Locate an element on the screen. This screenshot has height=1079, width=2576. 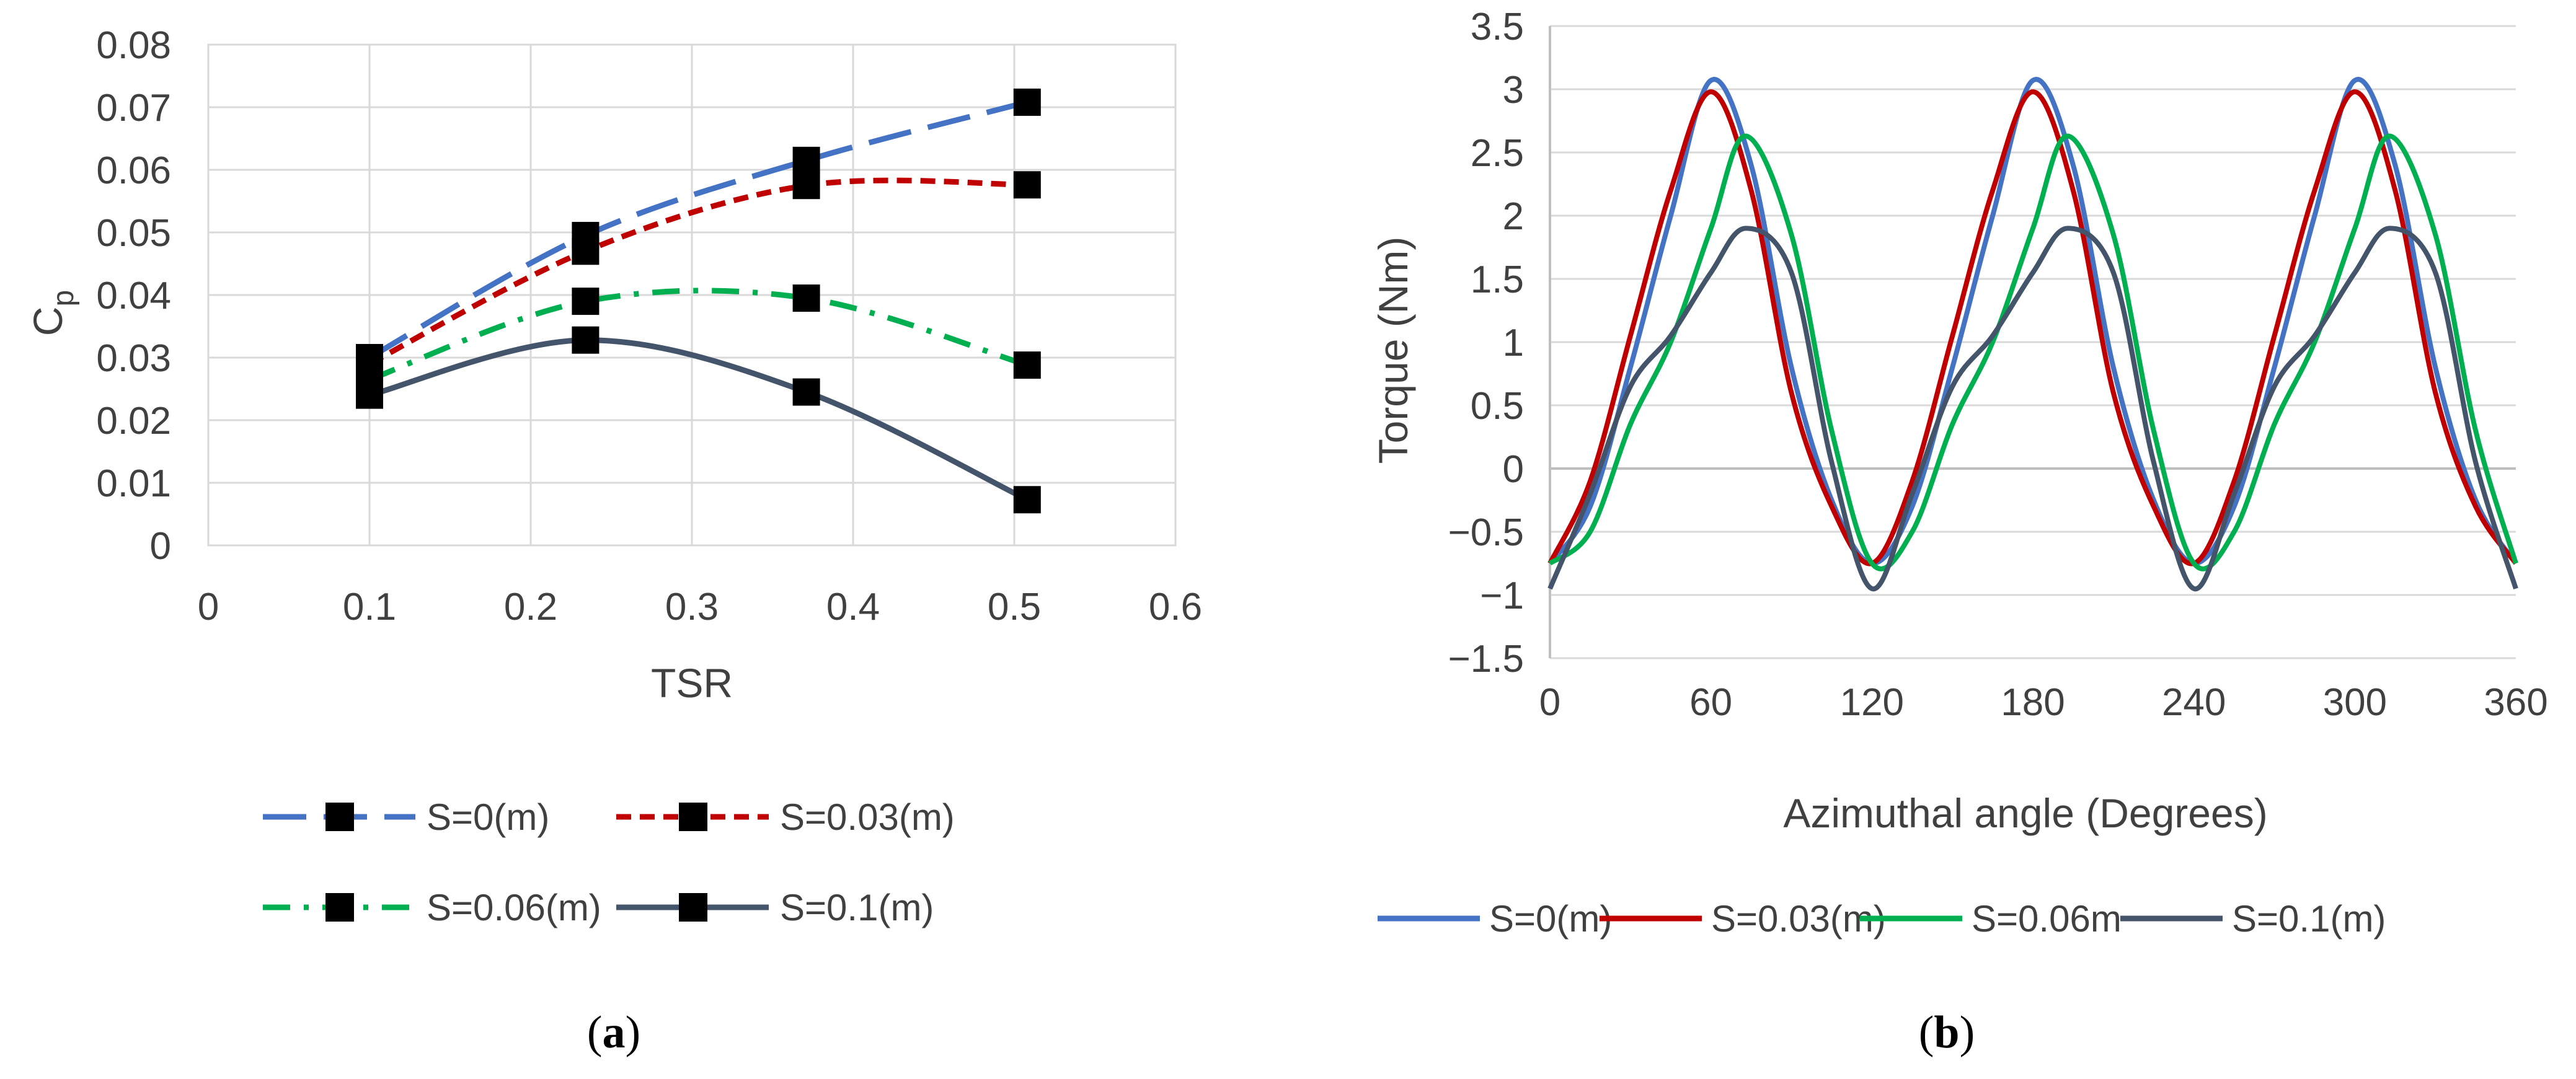
legend-b: S=0(m) S=0.03(m) S=0.06m S=0.1(m) is located at coordinates (1882, 919).